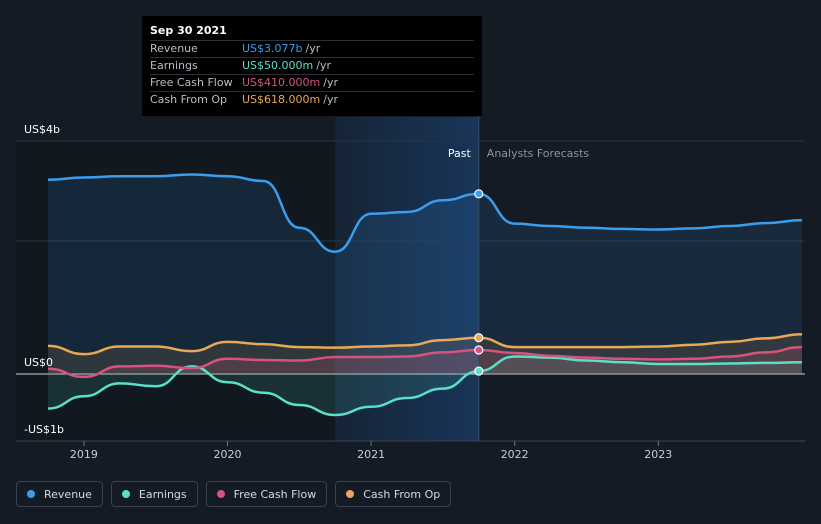 This screenshot has height=524, width=821. Describe the element at coordinates (402, 494) in the screenshot. I see `legend-label: Cash From Op` at that location.